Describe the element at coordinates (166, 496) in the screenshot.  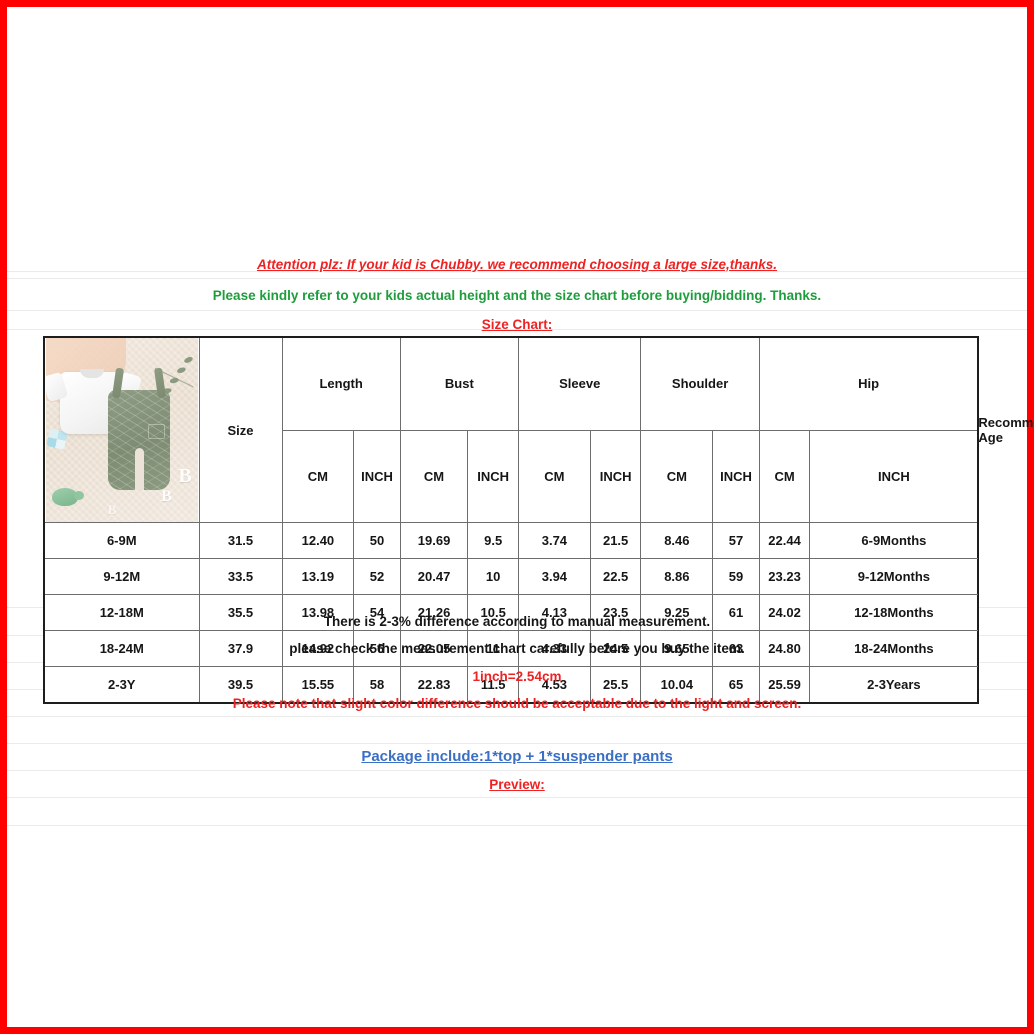
I see `letter-block-b2: B` at that location.